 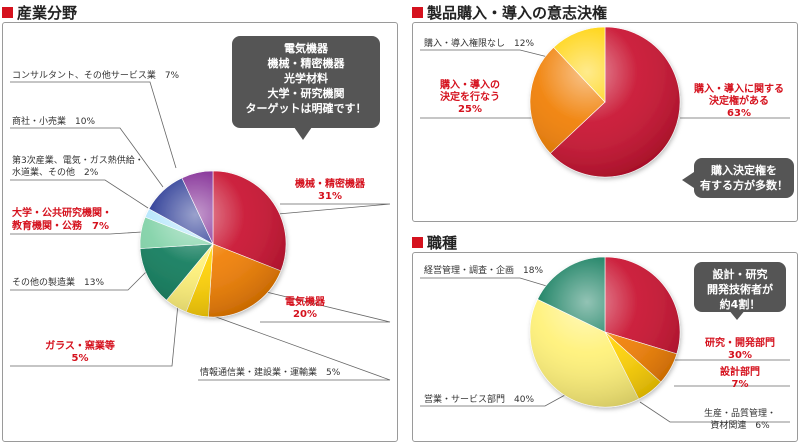 What do you see at coordinates (306, 108) in the screenshot?
I see `industry-callout-line-5: ターゲットは明確です！` at bounding box center [306, 108].